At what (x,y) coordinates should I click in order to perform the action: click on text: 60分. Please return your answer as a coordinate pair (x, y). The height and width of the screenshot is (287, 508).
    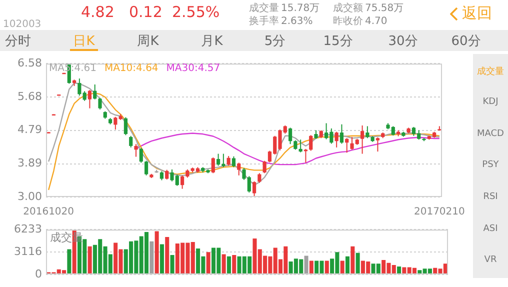
    Looking at the image, I should click on (466, 41).